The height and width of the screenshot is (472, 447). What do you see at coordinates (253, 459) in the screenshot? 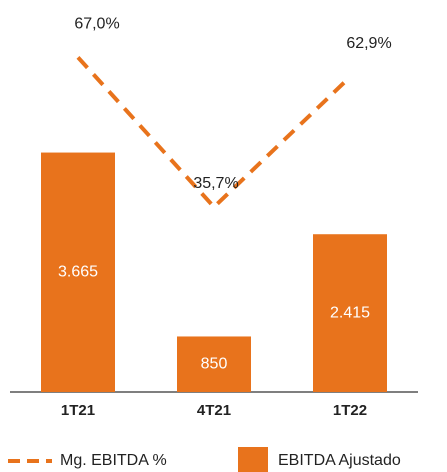
I see `legend-bar-swatch` at bounding box center [253, 459].